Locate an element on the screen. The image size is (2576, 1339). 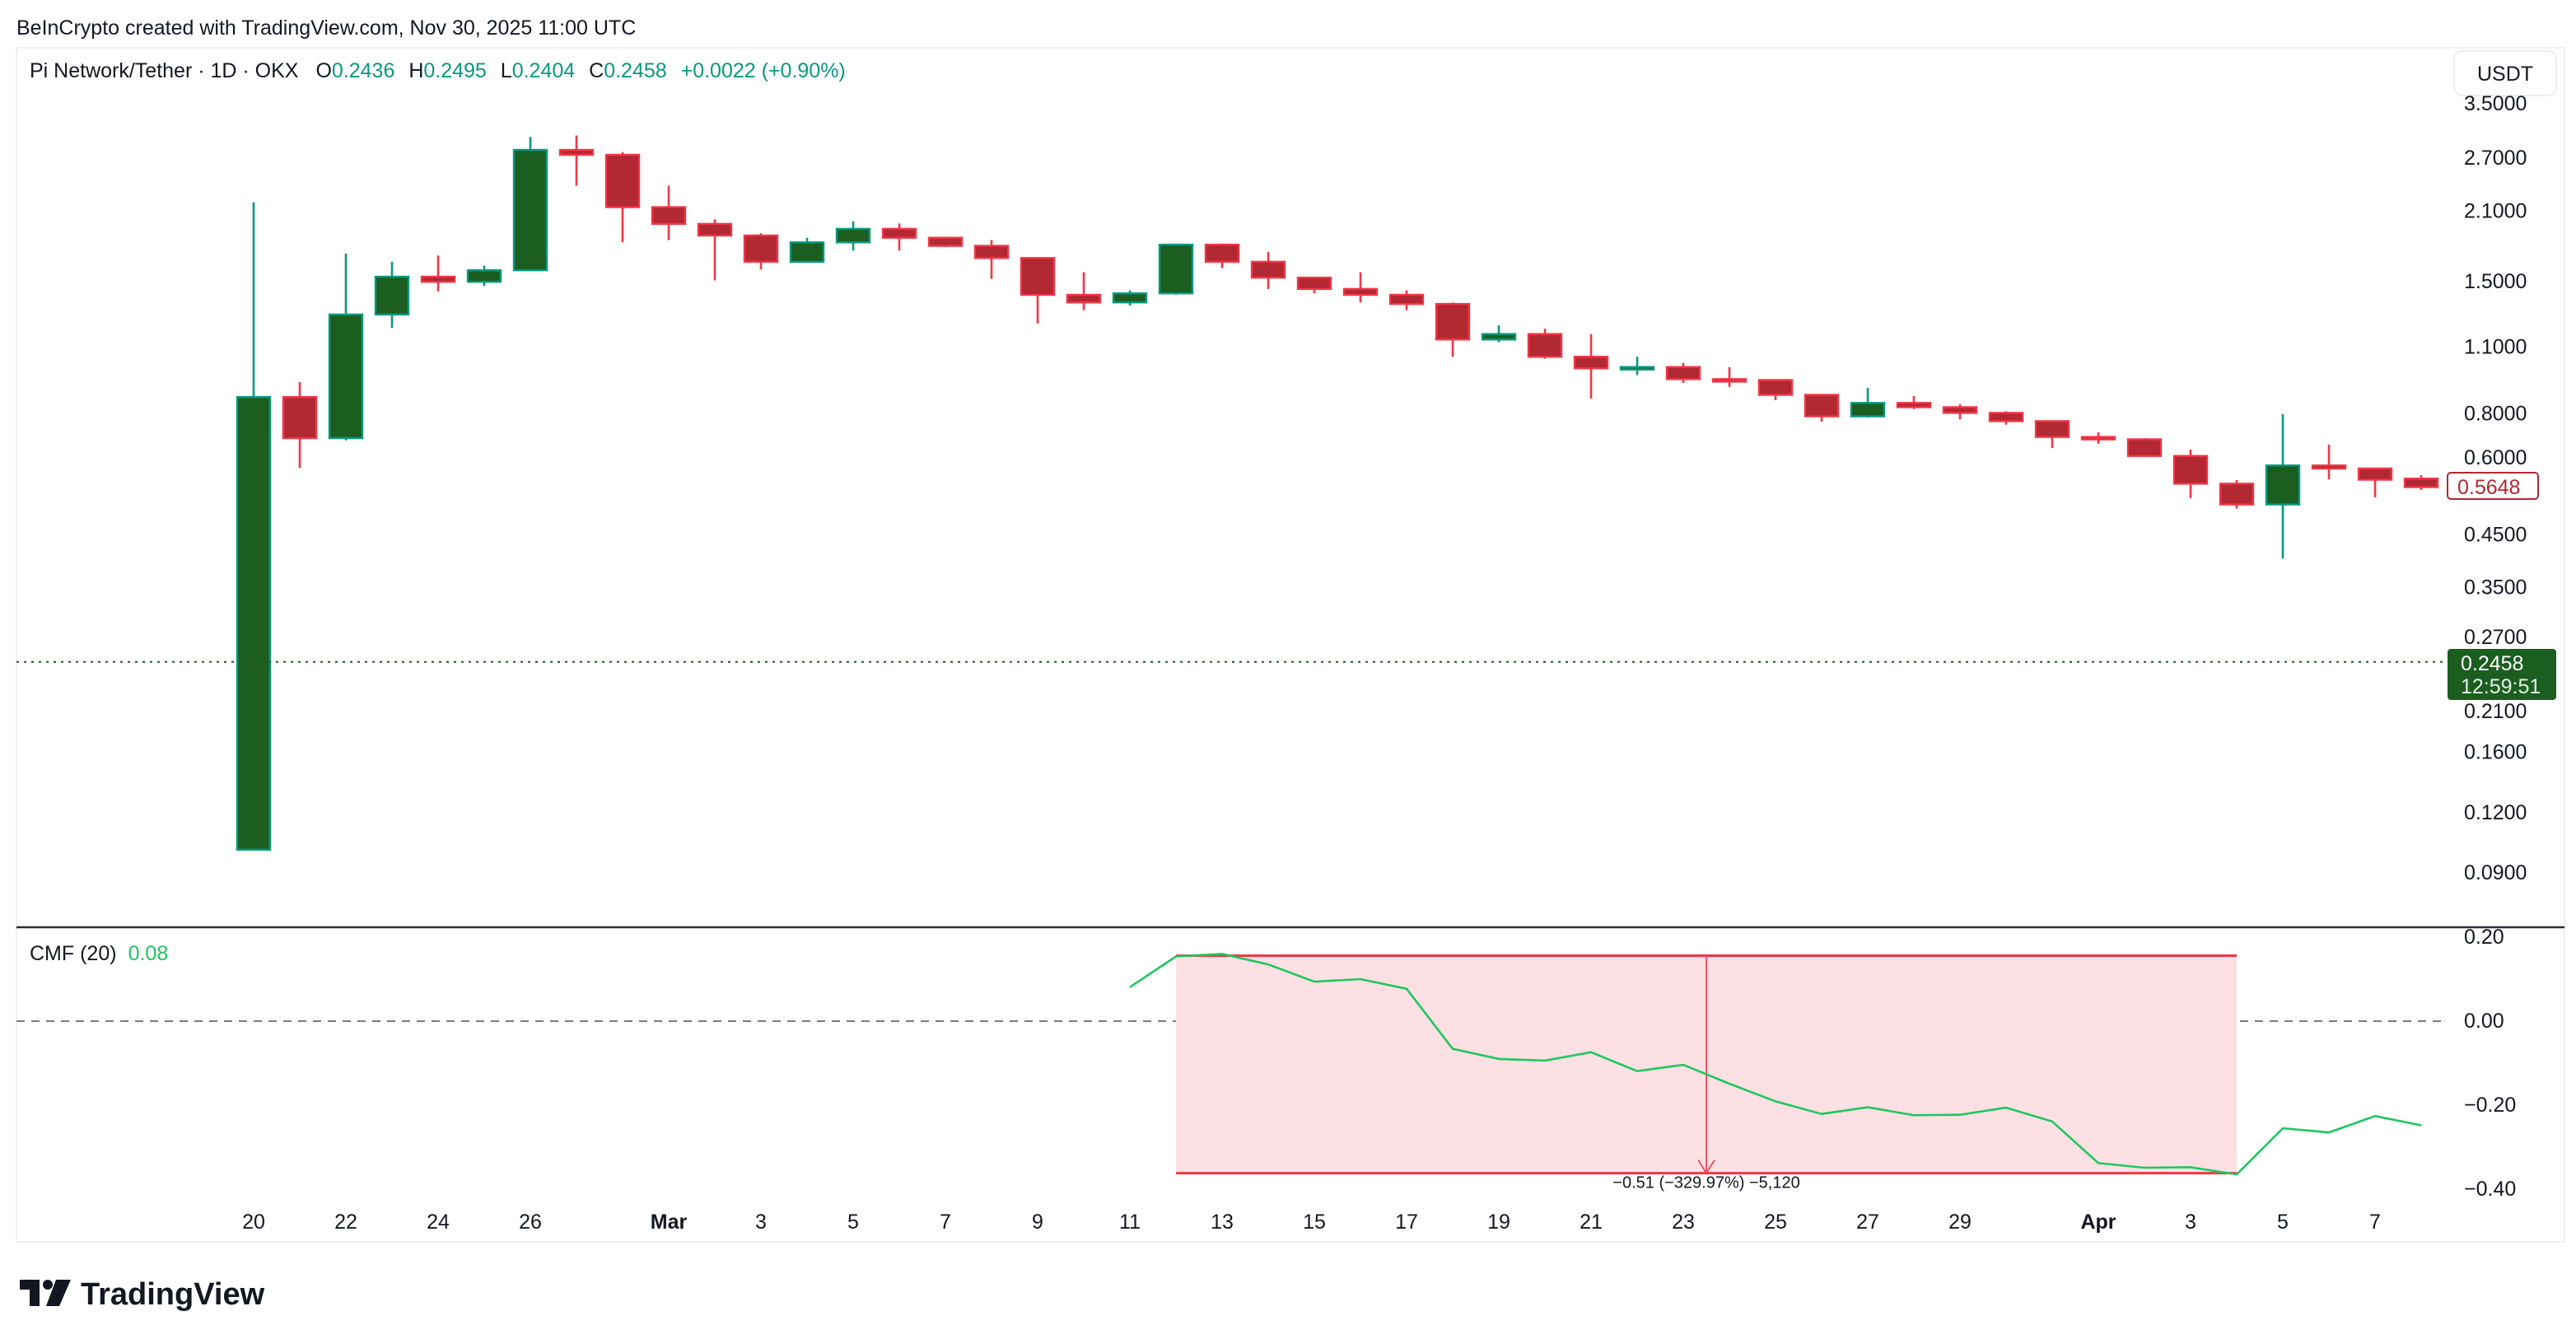
cmf-tick-label: 0.00 is located at coordinates (2484, 1021).